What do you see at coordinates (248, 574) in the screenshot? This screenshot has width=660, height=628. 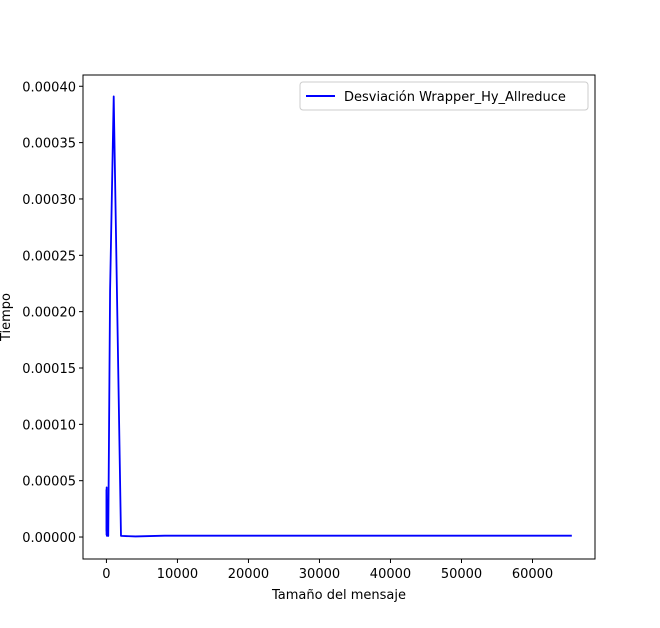 I see `x-tick-label: 20000` at bounding box center [248, 574].